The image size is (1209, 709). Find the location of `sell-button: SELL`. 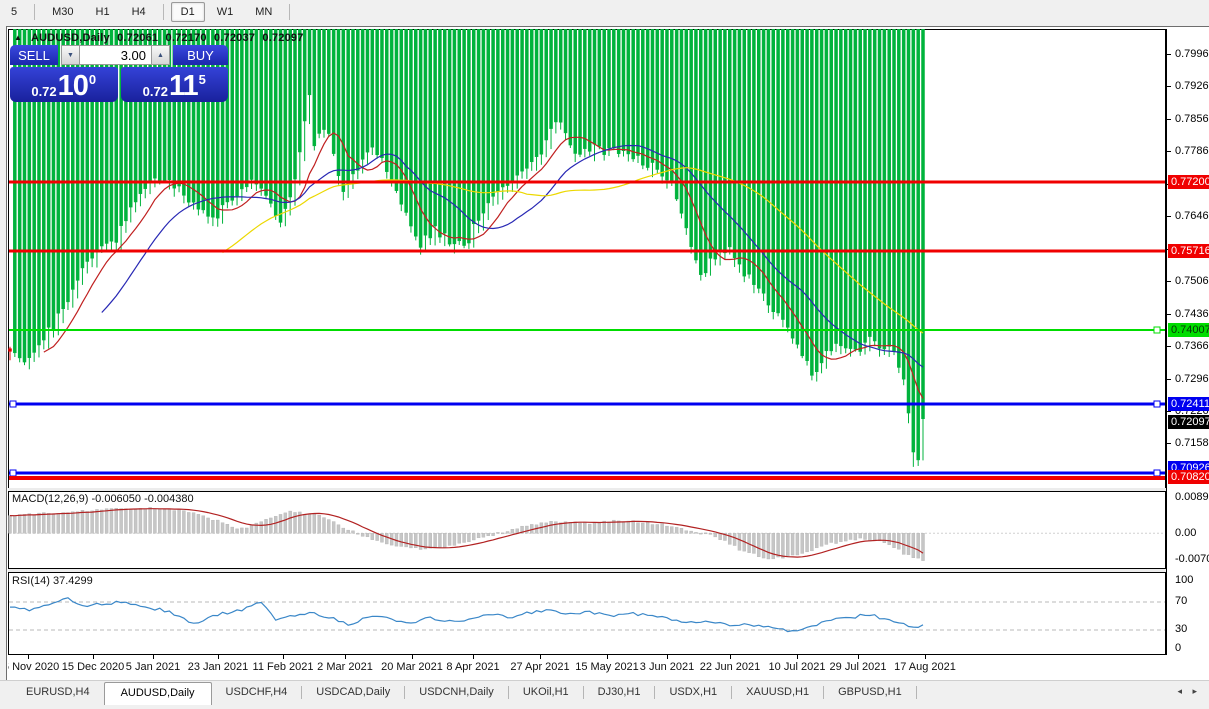

sell-button: SELL is located at coordinates (34, 55).